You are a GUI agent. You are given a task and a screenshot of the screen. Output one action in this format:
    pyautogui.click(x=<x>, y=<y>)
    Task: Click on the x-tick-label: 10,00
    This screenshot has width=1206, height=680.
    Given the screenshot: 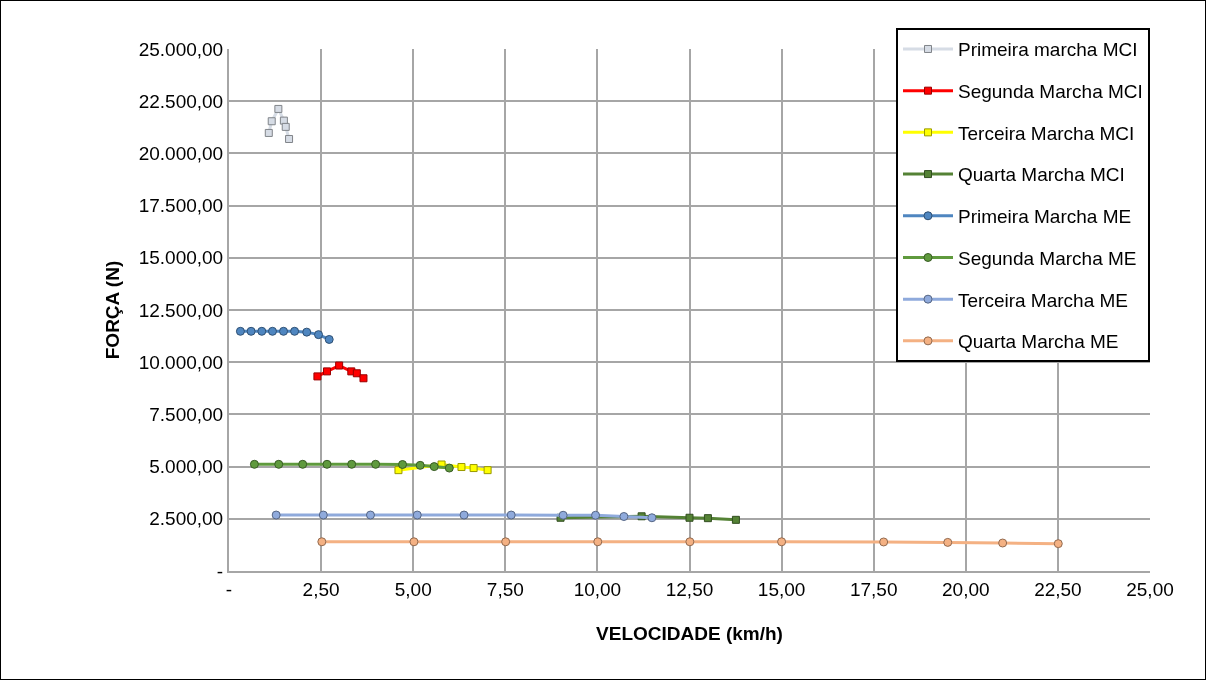 What is the action you would take?
    pyautogui.click(x=597, y=589)
    